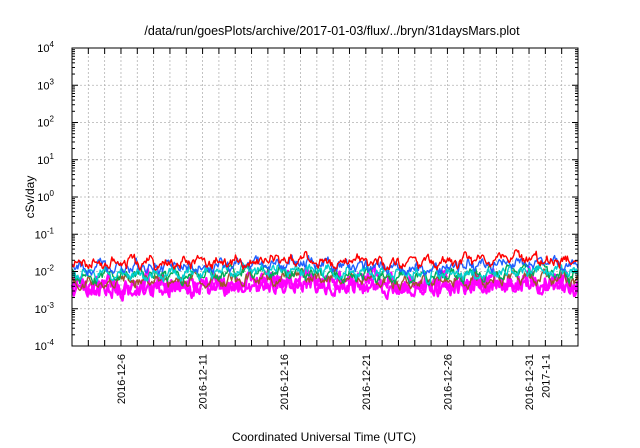  Describe the element at coordinates (45, 271) in the screenshot. I see `y-tick-label: 10⁻²` at that location.